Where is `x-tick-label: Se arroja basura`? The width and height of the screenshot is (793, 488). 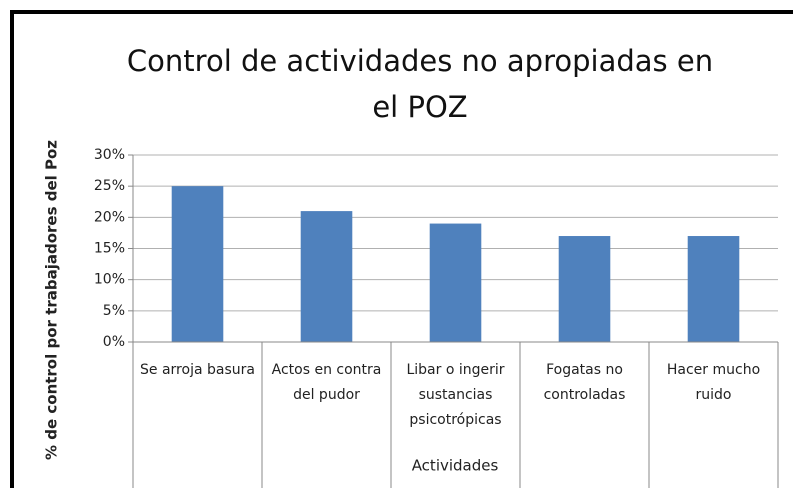 x-tick-label: Se arroja basura is located at coordinates (197, 370).